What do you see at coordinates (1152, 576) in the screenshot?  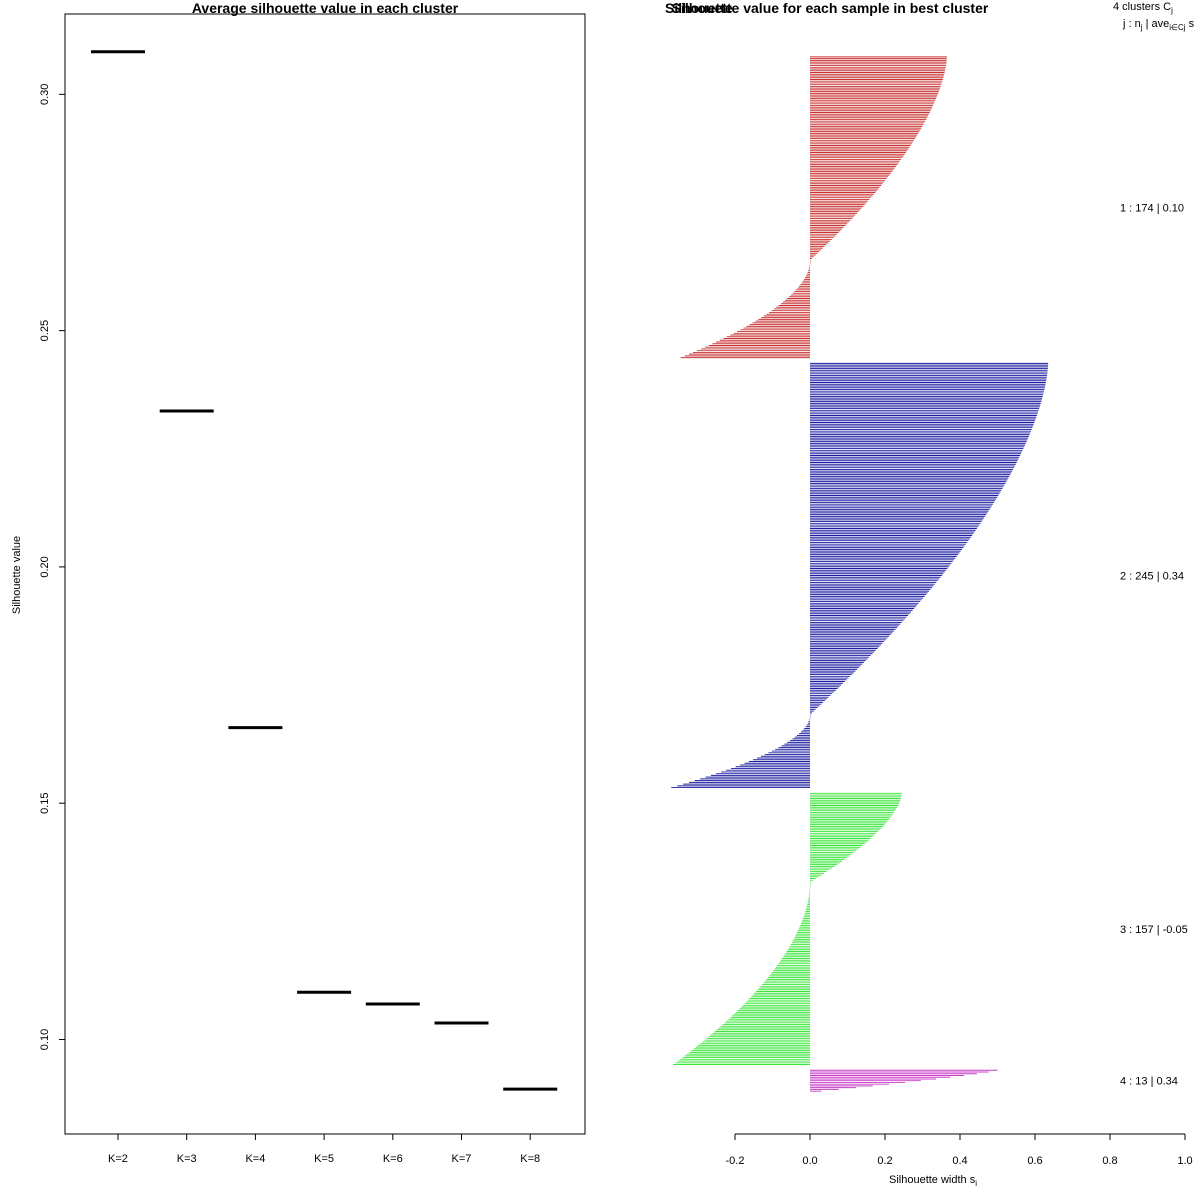 I see `cluster-2-legend-label: 2 : 245 | 0.34` at bounding box center [1152, 576].